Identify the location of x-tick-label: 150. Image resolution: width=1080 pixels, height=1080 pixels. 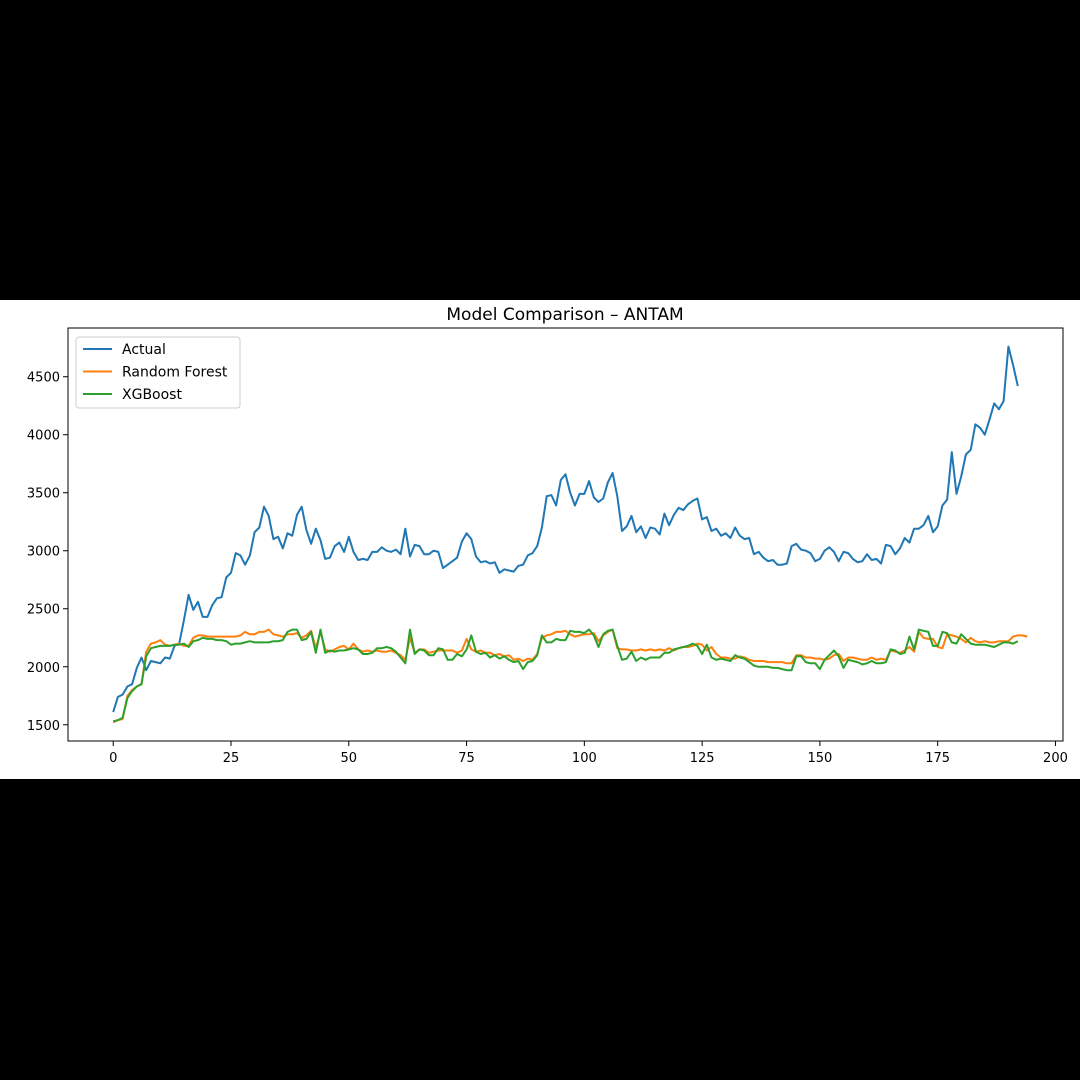
(819, 758).